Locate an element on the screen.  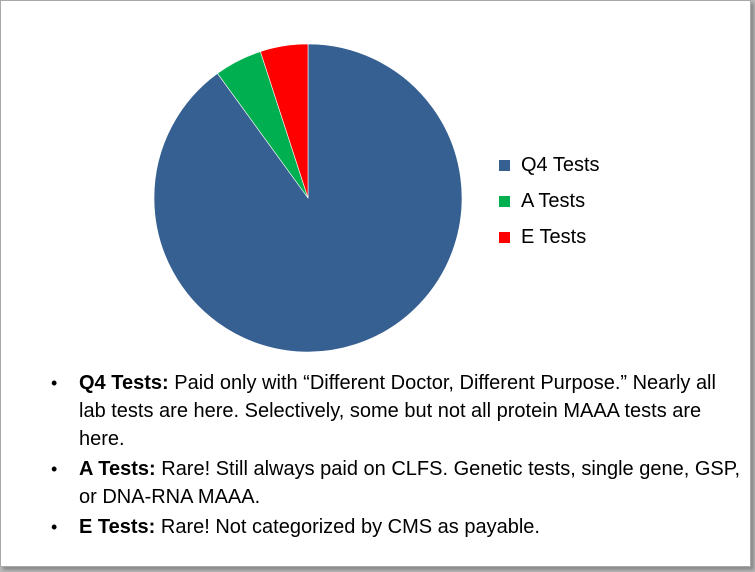
legend-item-q4: Q4 Tests is located at coordinates (549, 165).